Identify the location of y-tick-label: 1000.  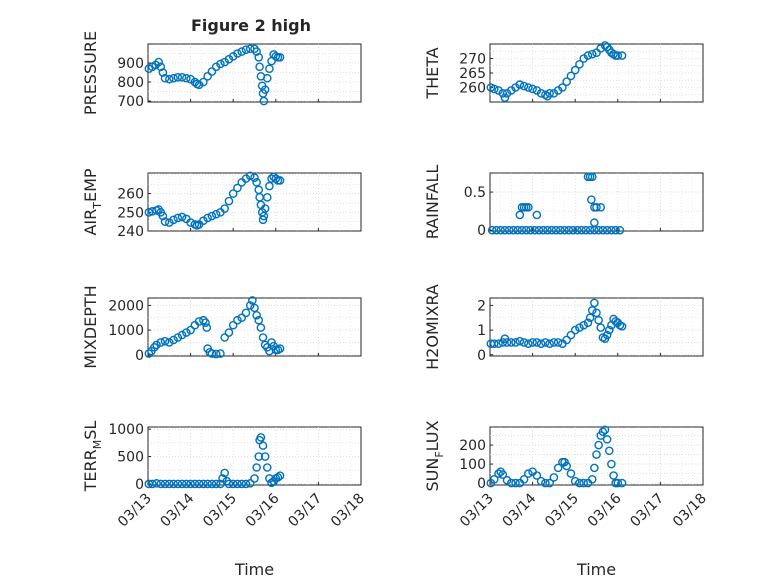
(126, 331).